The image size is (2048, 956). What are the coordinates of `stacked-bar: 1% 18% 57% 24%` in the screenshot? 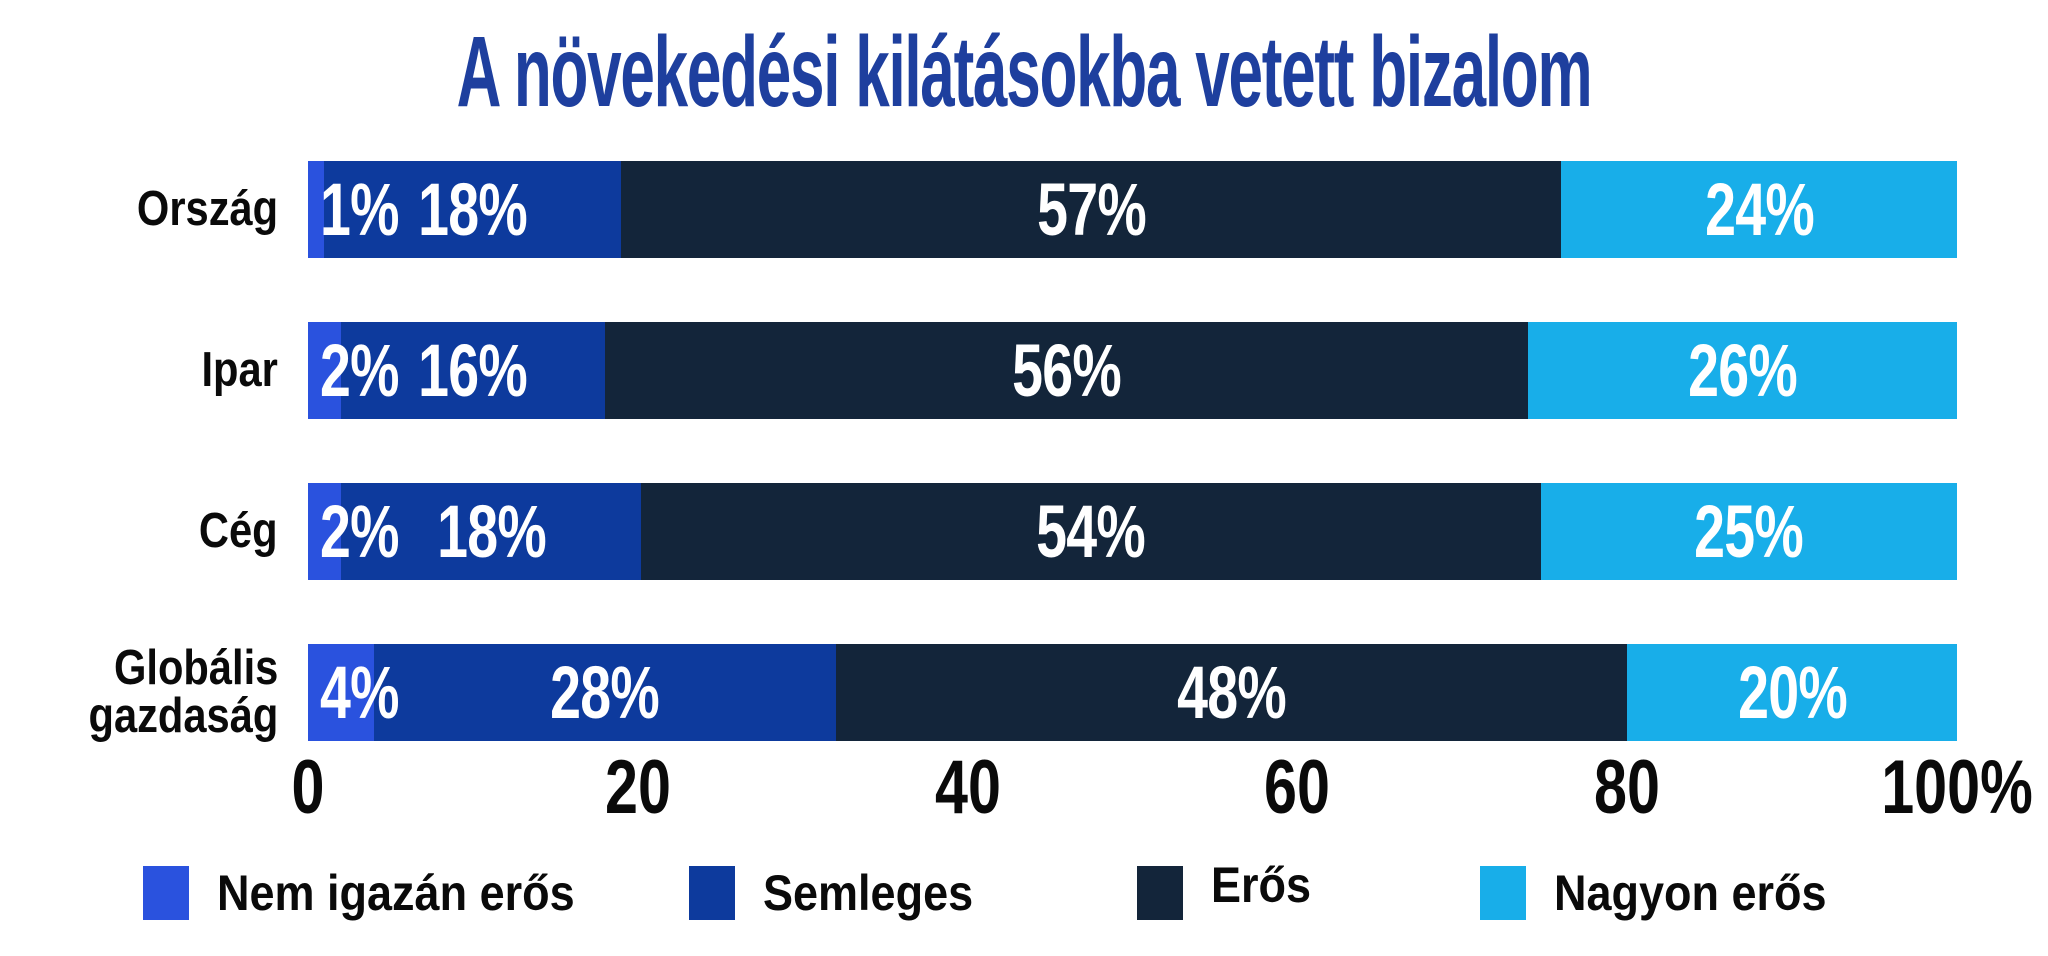 It's located at (1132, 209).